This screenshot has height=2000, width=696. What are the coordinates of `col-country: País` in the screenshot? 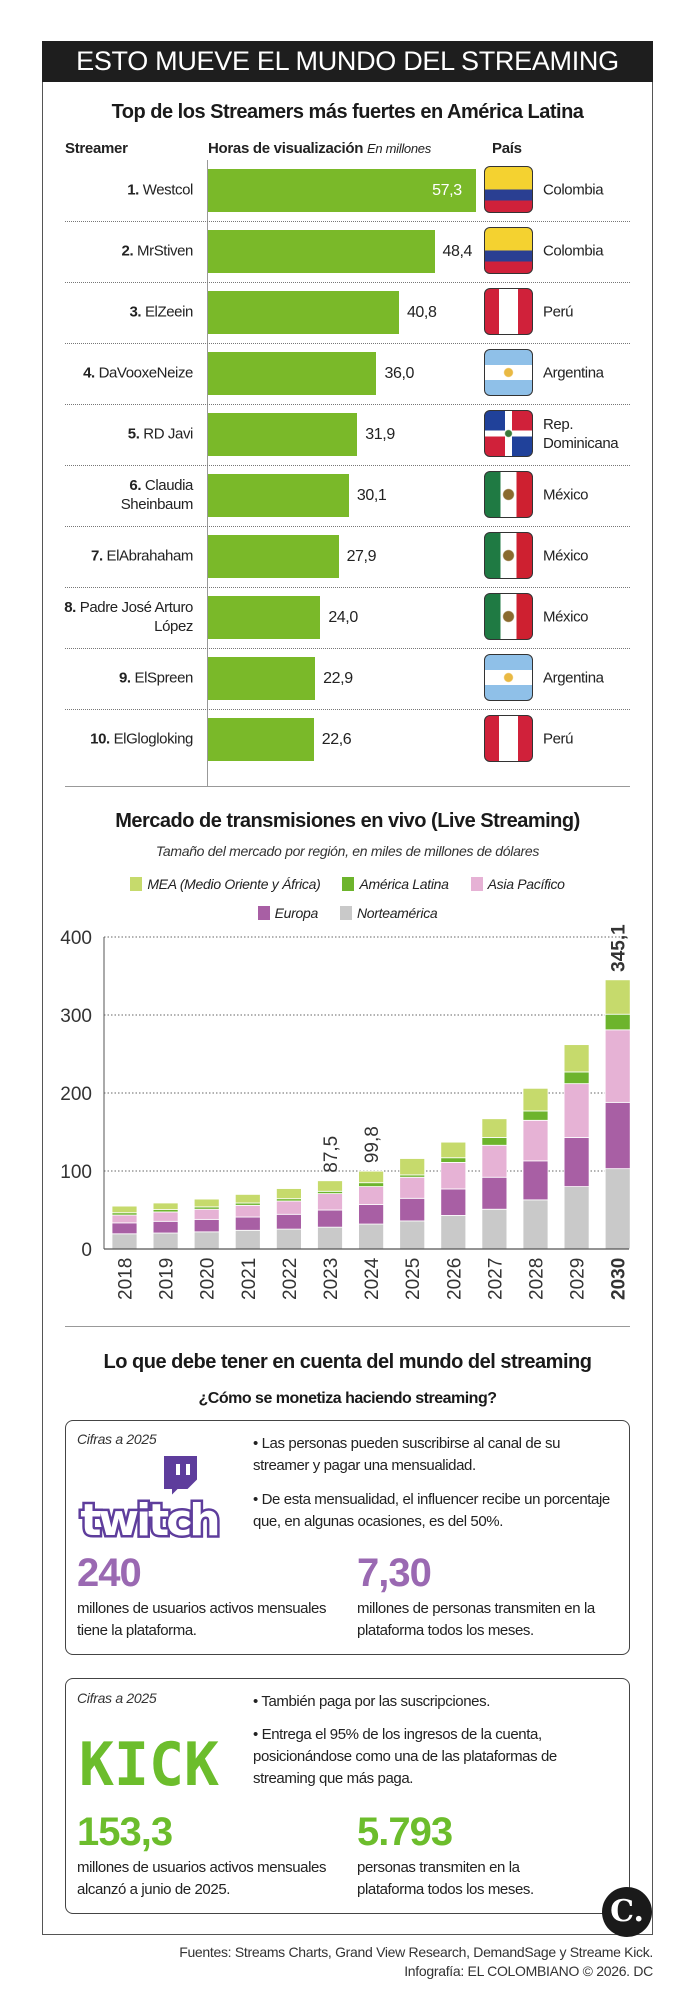 It's located at (507, 148).